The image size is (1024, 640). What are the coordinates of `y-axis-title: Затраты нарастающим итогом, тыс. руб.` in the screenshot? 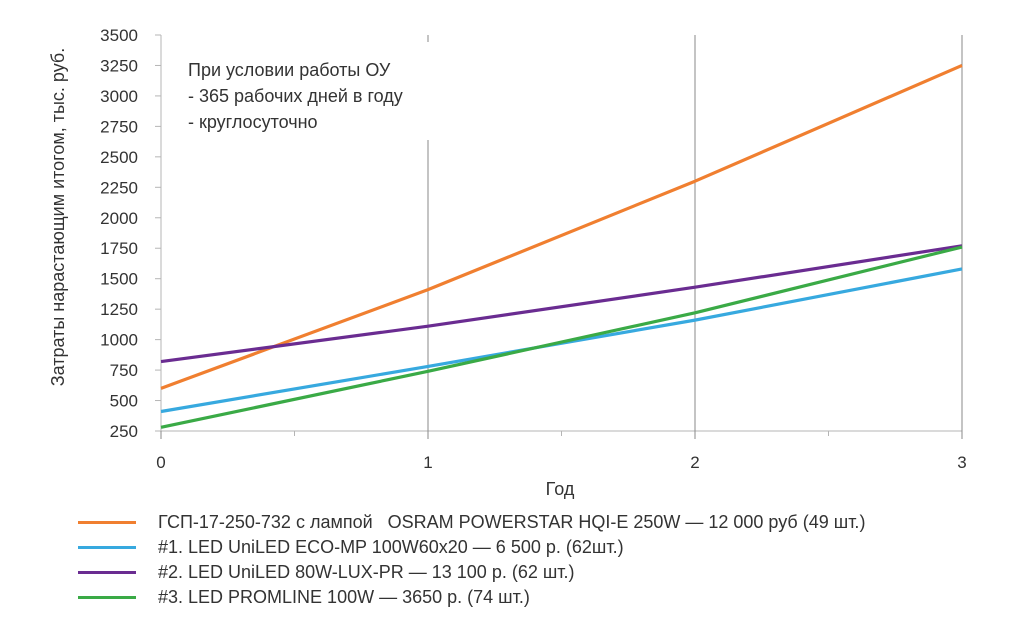 It's located at (58, 217).